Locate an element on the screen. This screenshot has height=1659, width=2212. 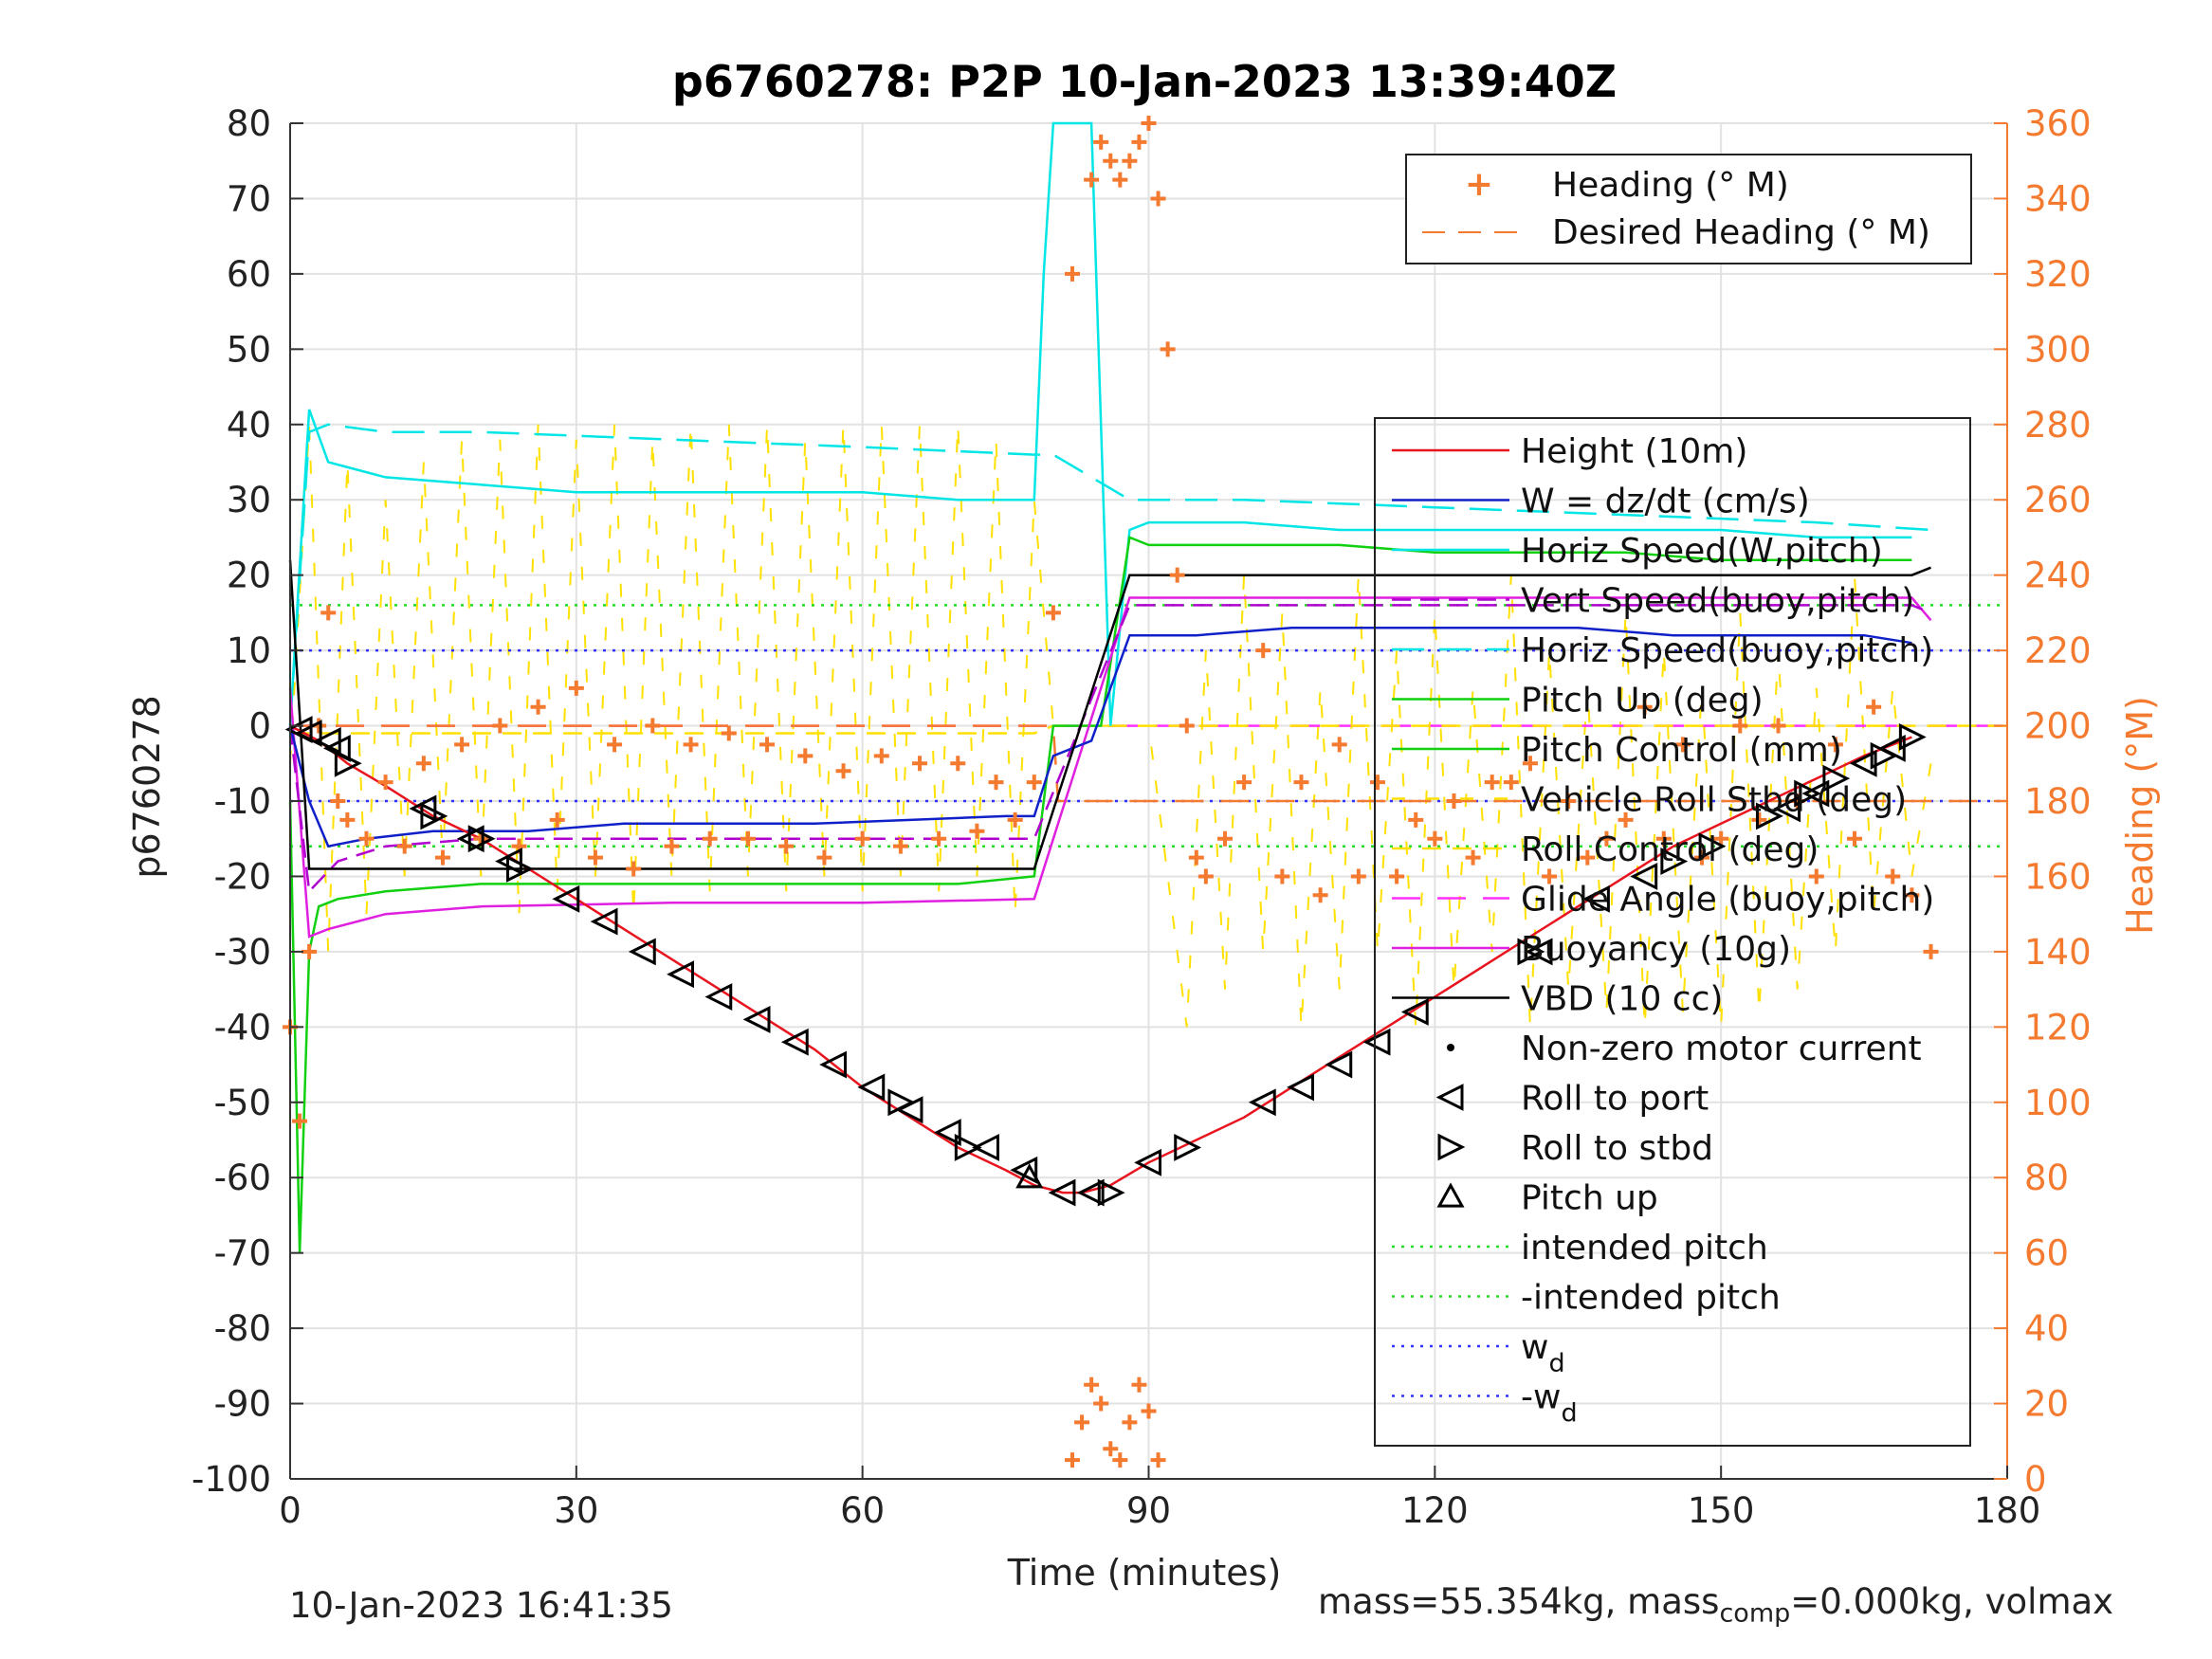
y2-tick-label-60: 60 is located at coordinates (2046, 1253).